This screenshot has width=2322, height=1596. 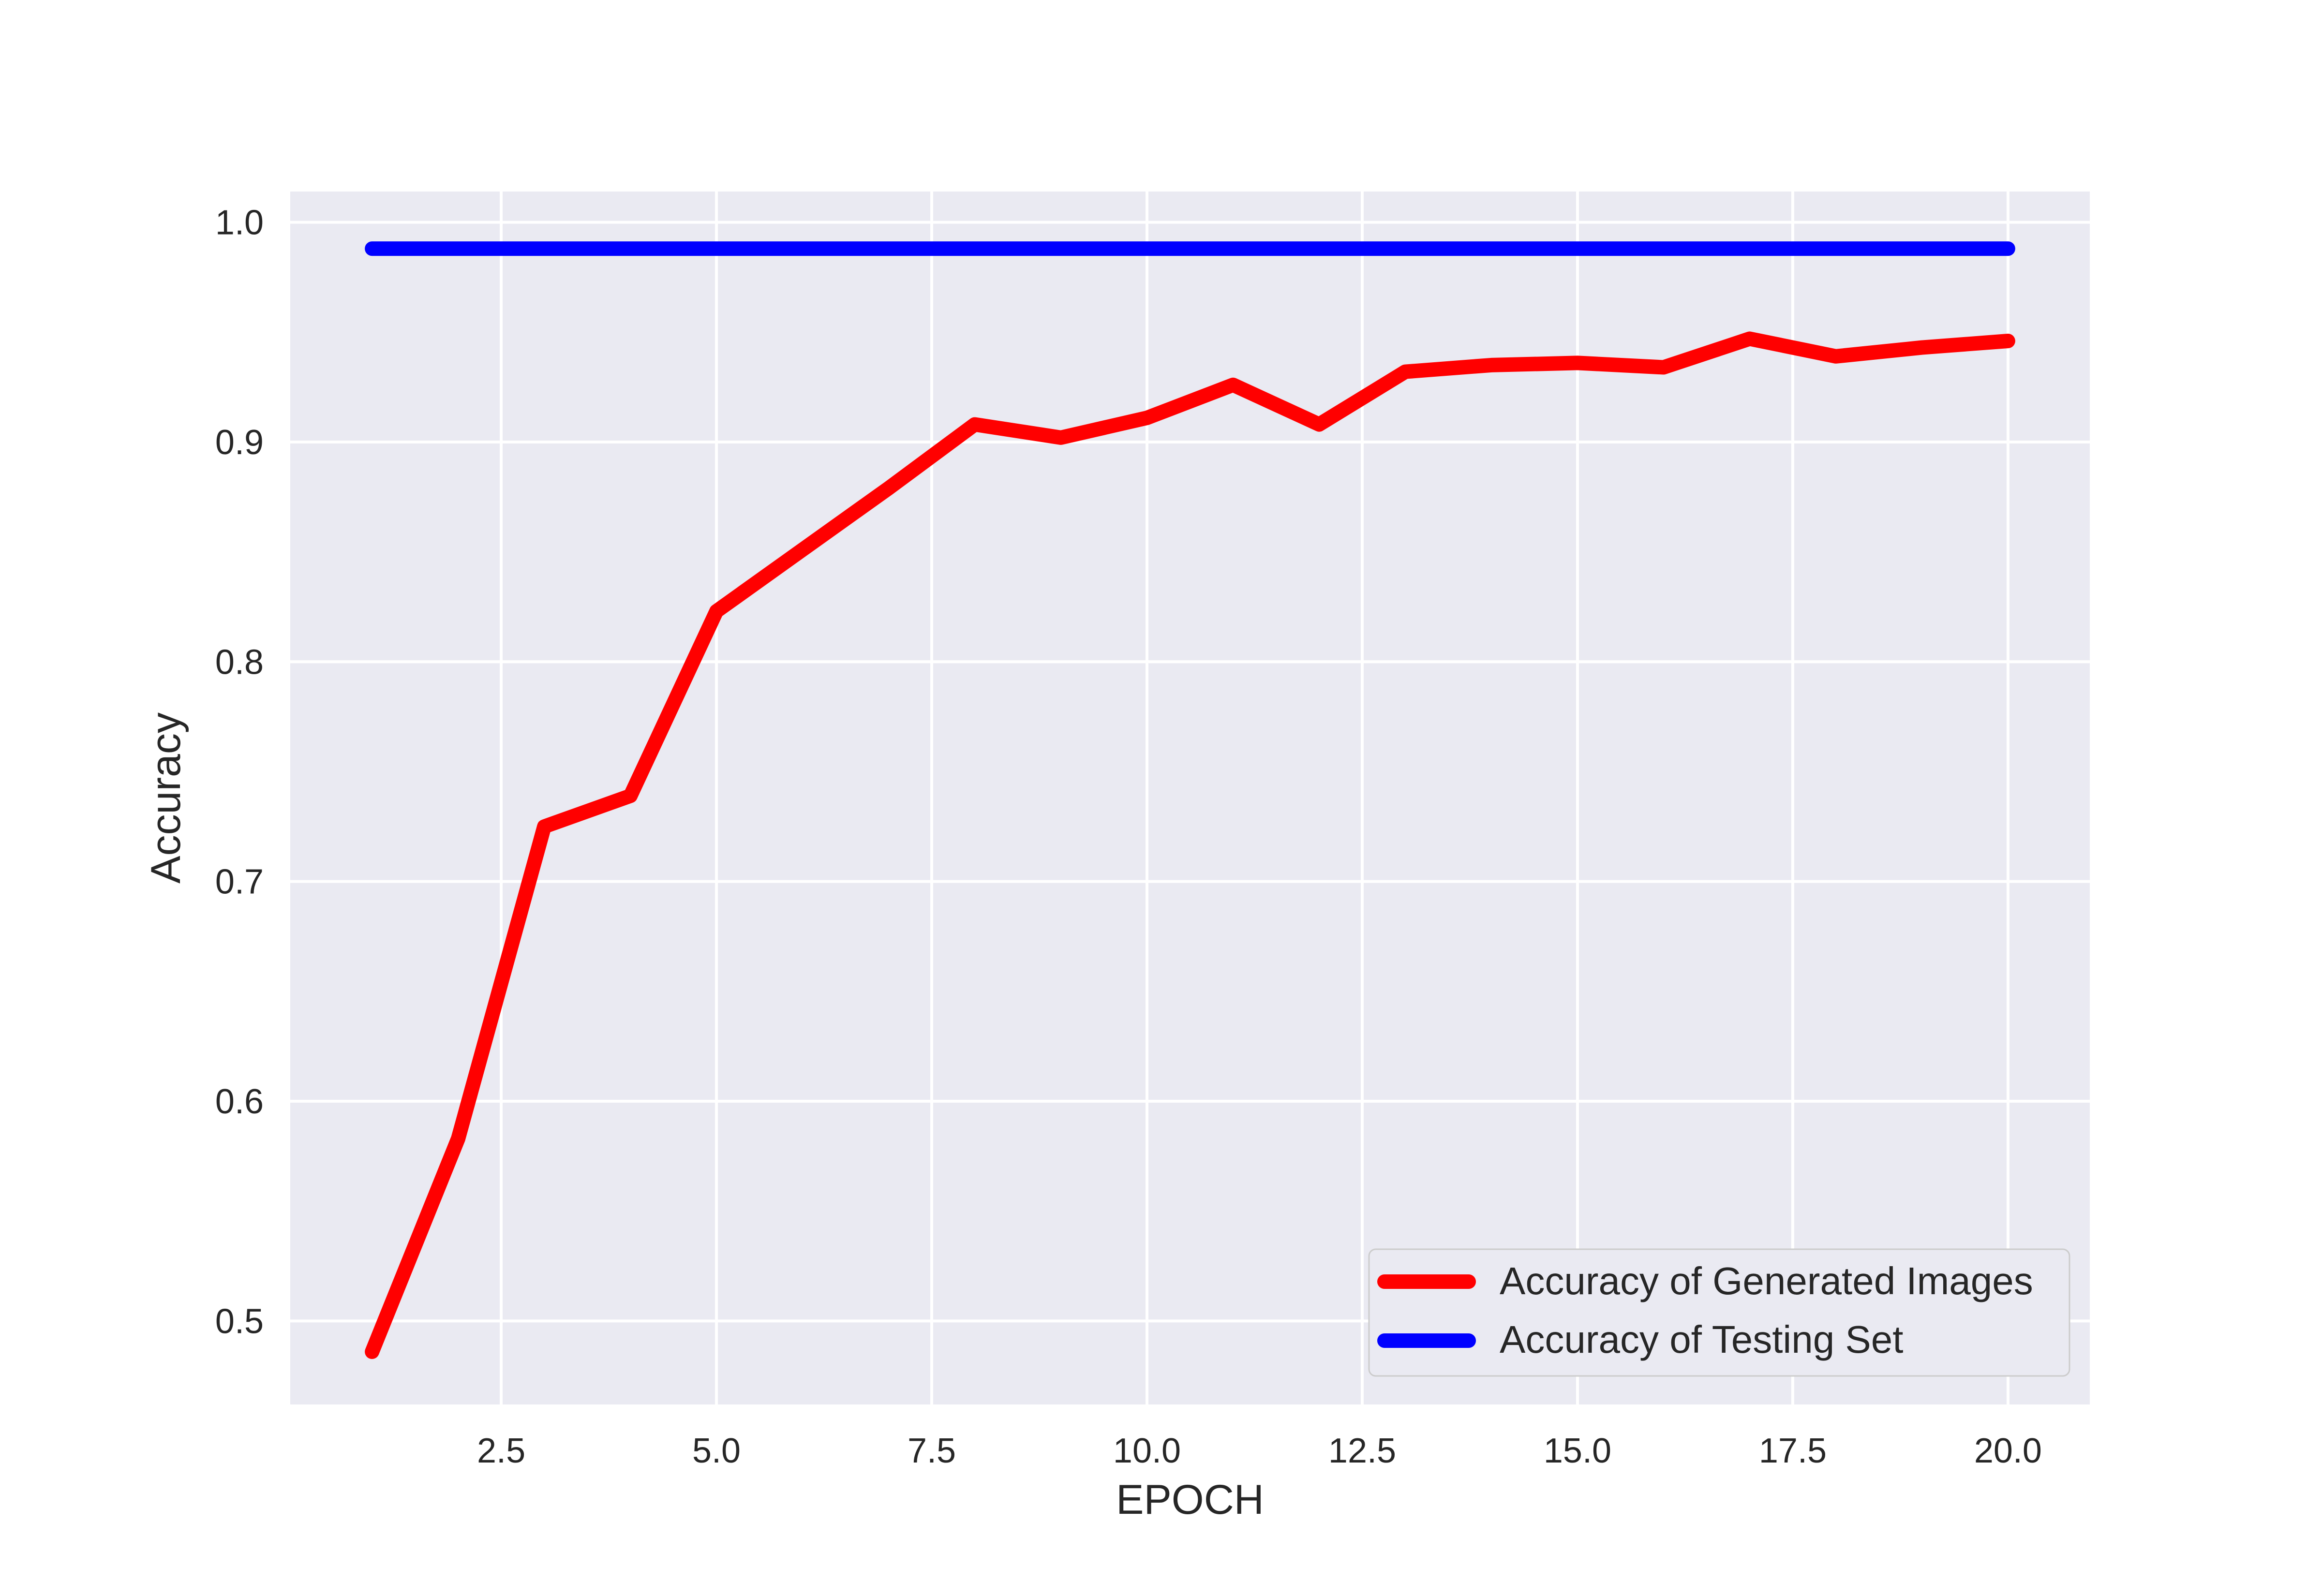 What do you see at coordinates (1793, 1451) in the screenshot?
I see `x-tick-label: 17.5` at bounding box center [1793, 1451].